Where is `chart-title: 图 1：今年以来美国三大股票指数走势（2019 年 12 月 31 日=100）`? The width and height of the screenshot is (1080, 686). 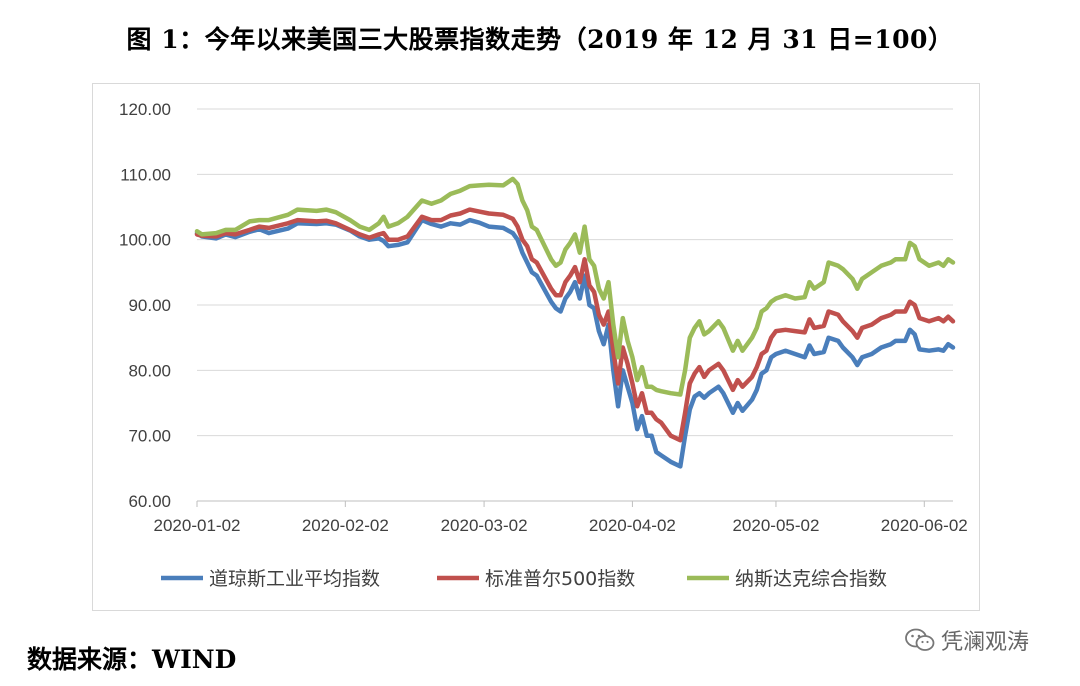 chart-title: 图 1：今年以来美国三大股票指数走势（2019 年 12 月 31 日=100） is located at coordinates (540, 39).